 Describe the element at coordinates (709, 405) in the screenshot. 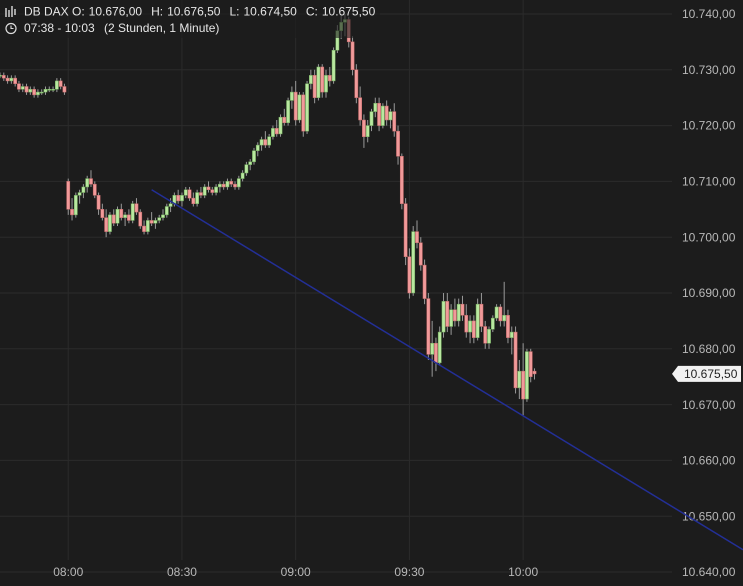

I see `y-tick-label: 10.670,00` at that location.